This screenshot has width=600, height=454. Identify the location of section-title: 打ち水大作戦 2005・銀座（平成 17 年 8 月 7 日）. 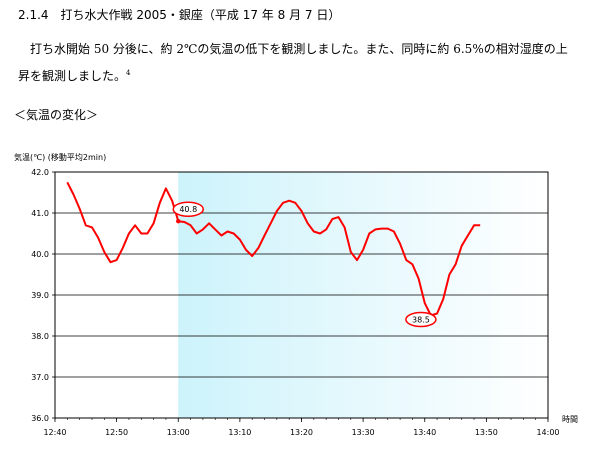
(200, 15).